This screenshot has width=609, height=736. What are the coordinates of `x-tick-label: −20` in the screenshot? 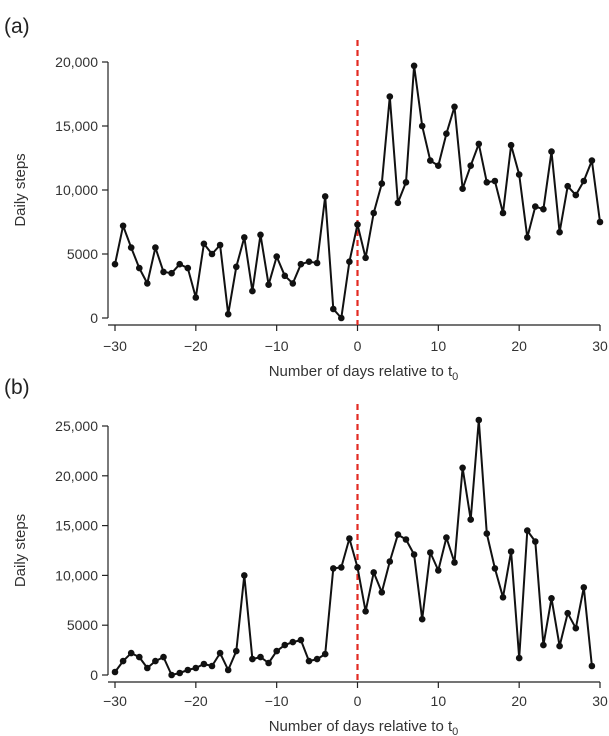 It's located at (196, 701).